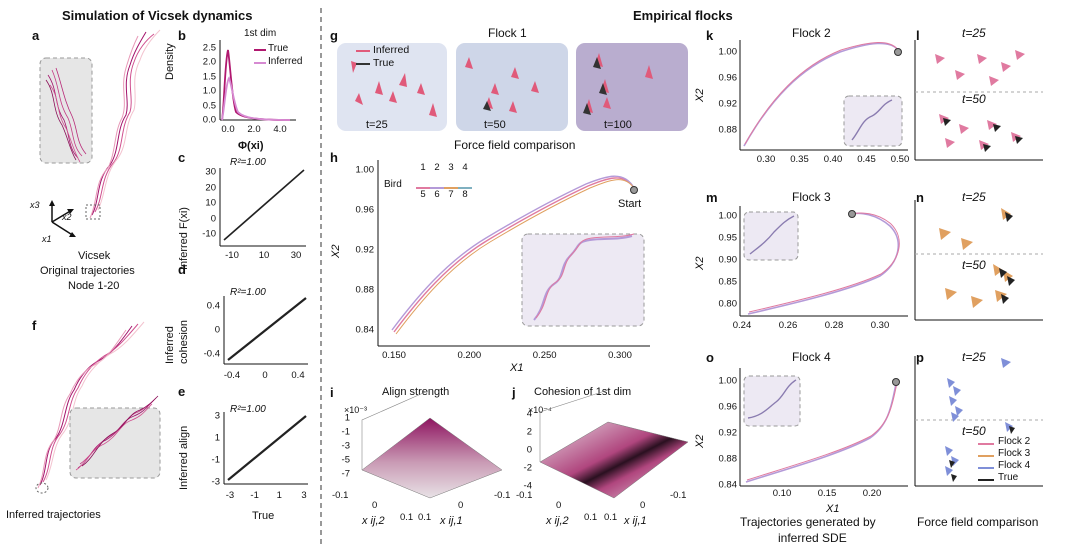 The image size is (1080, 555). Describe the element at coordinates (766, 159) in the screenshot. I see `k-xtick-0: 0.30` at that location.